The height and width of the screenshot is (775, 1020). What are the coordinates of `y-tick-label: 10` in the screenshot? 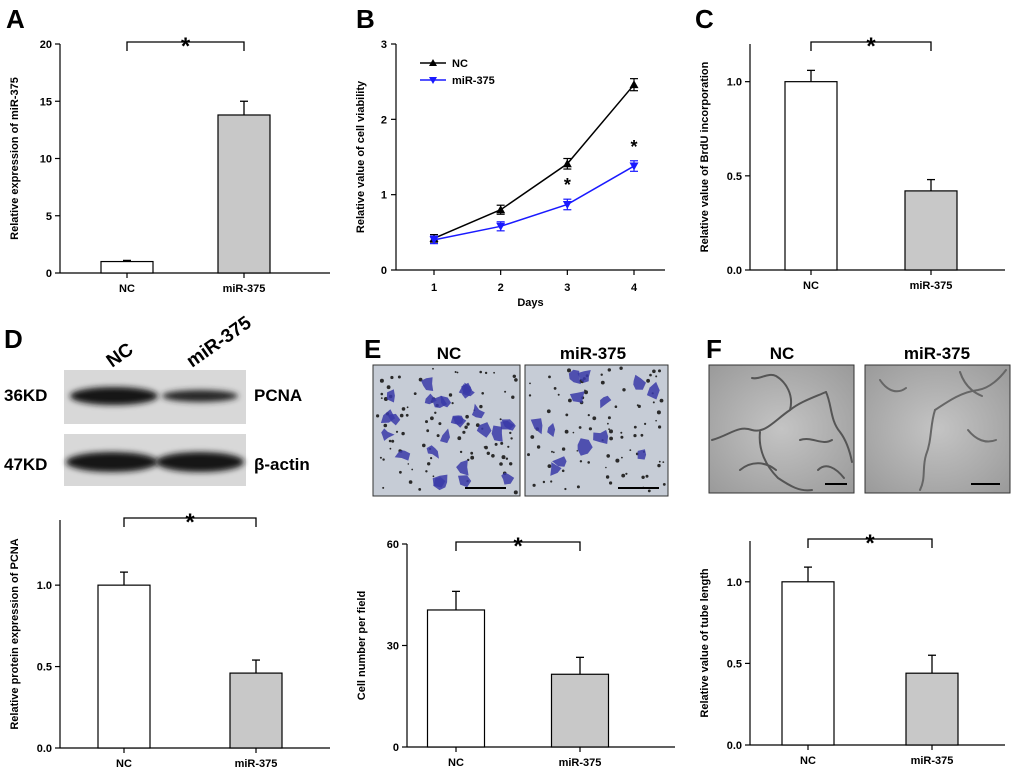 It's located at (46, 160).